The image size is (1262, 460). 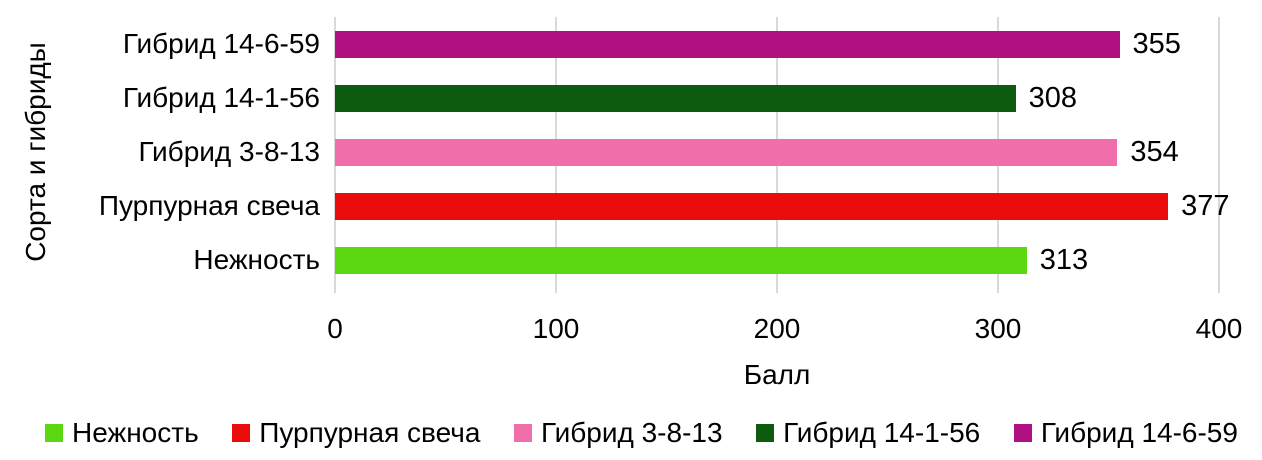 I want to click on bar-row: Нежность 313, so click(x=631, y=260).